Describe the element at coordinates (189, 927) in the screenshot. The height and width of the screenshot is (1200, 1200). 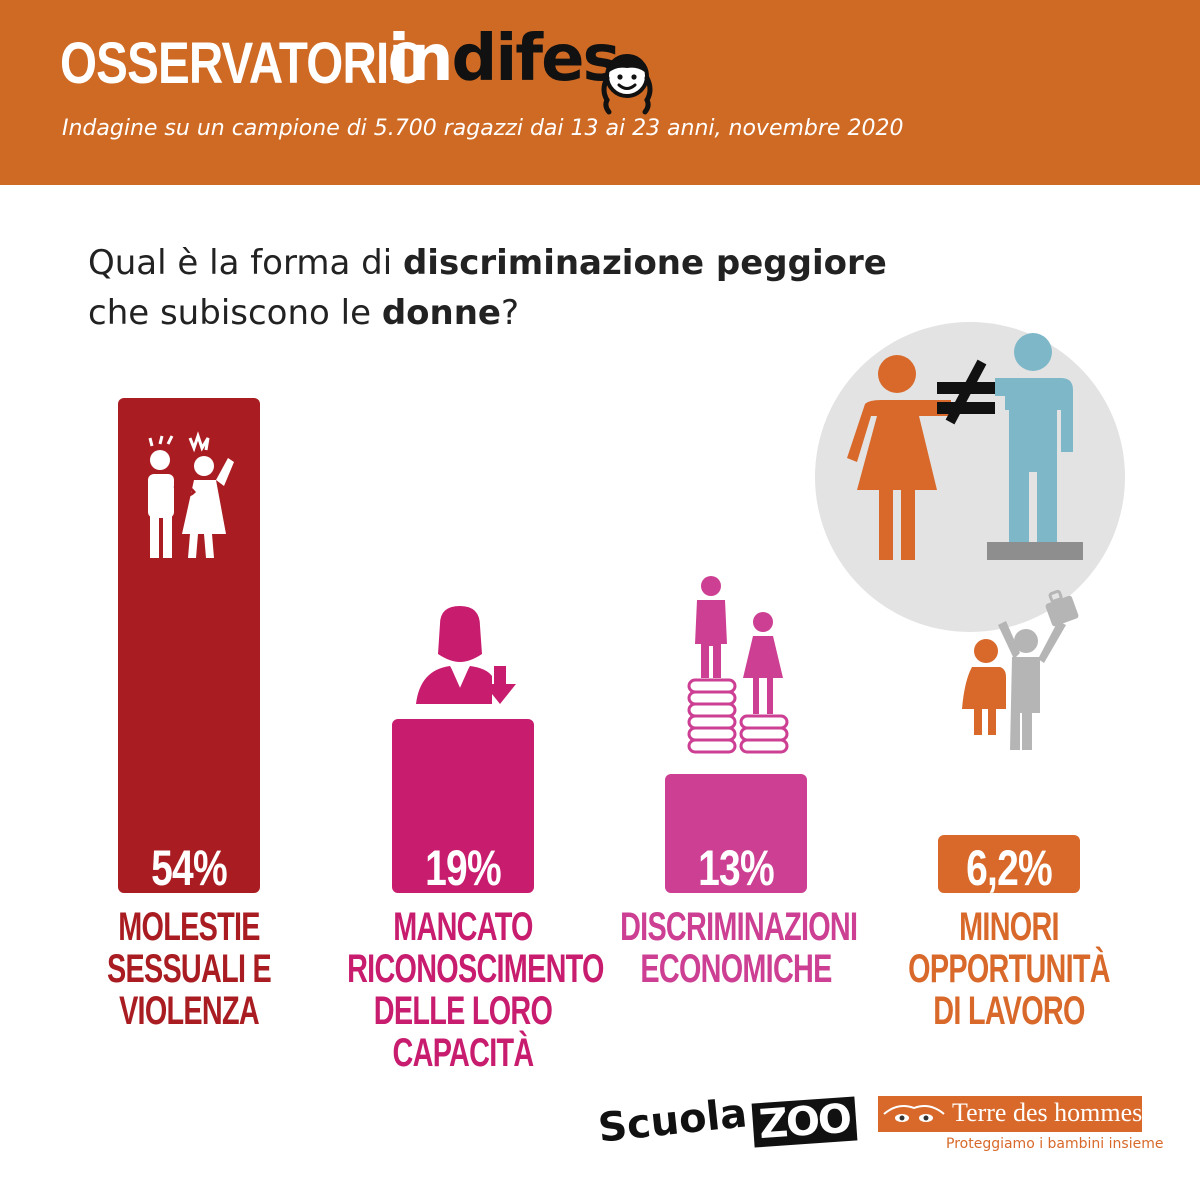
I see `category-label-line: MOLESTIE` at that location.